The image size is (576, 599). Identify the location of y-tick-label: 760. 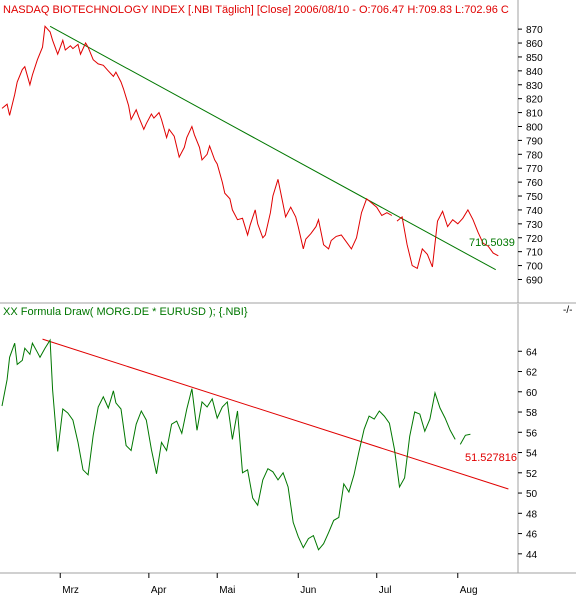
(534, 183).